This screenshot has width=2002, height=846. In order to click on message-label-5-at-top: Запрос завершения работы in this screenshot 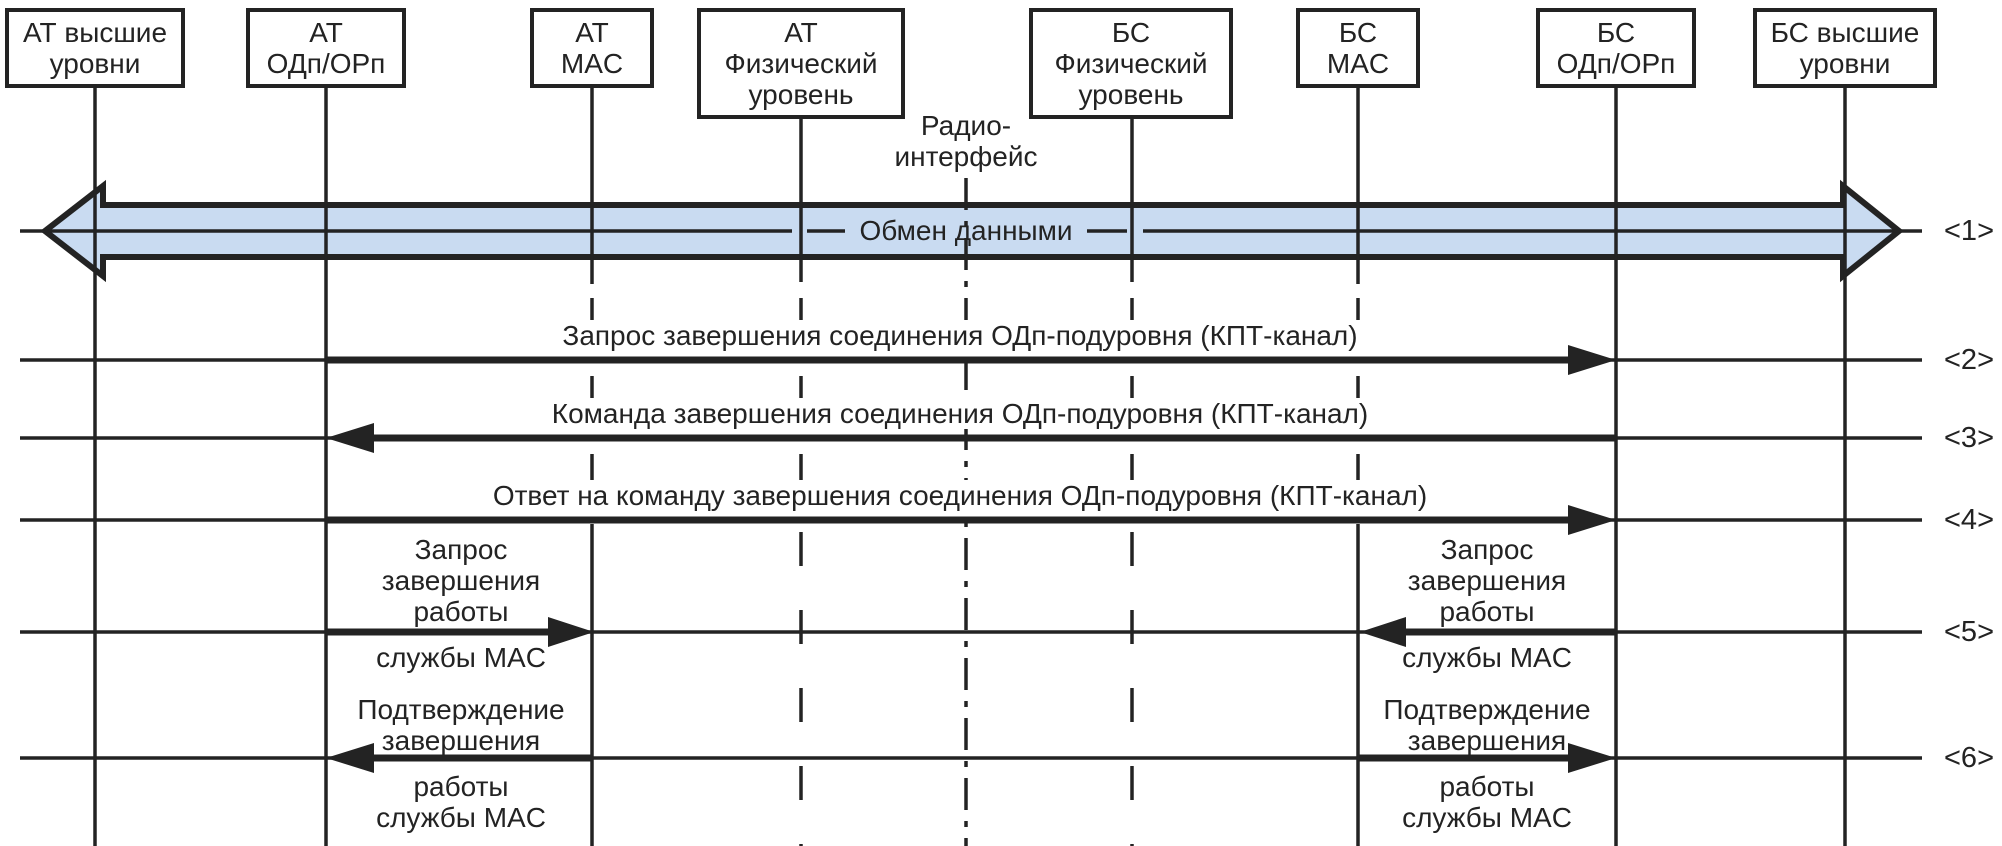, I will do `click(461, 580)`.